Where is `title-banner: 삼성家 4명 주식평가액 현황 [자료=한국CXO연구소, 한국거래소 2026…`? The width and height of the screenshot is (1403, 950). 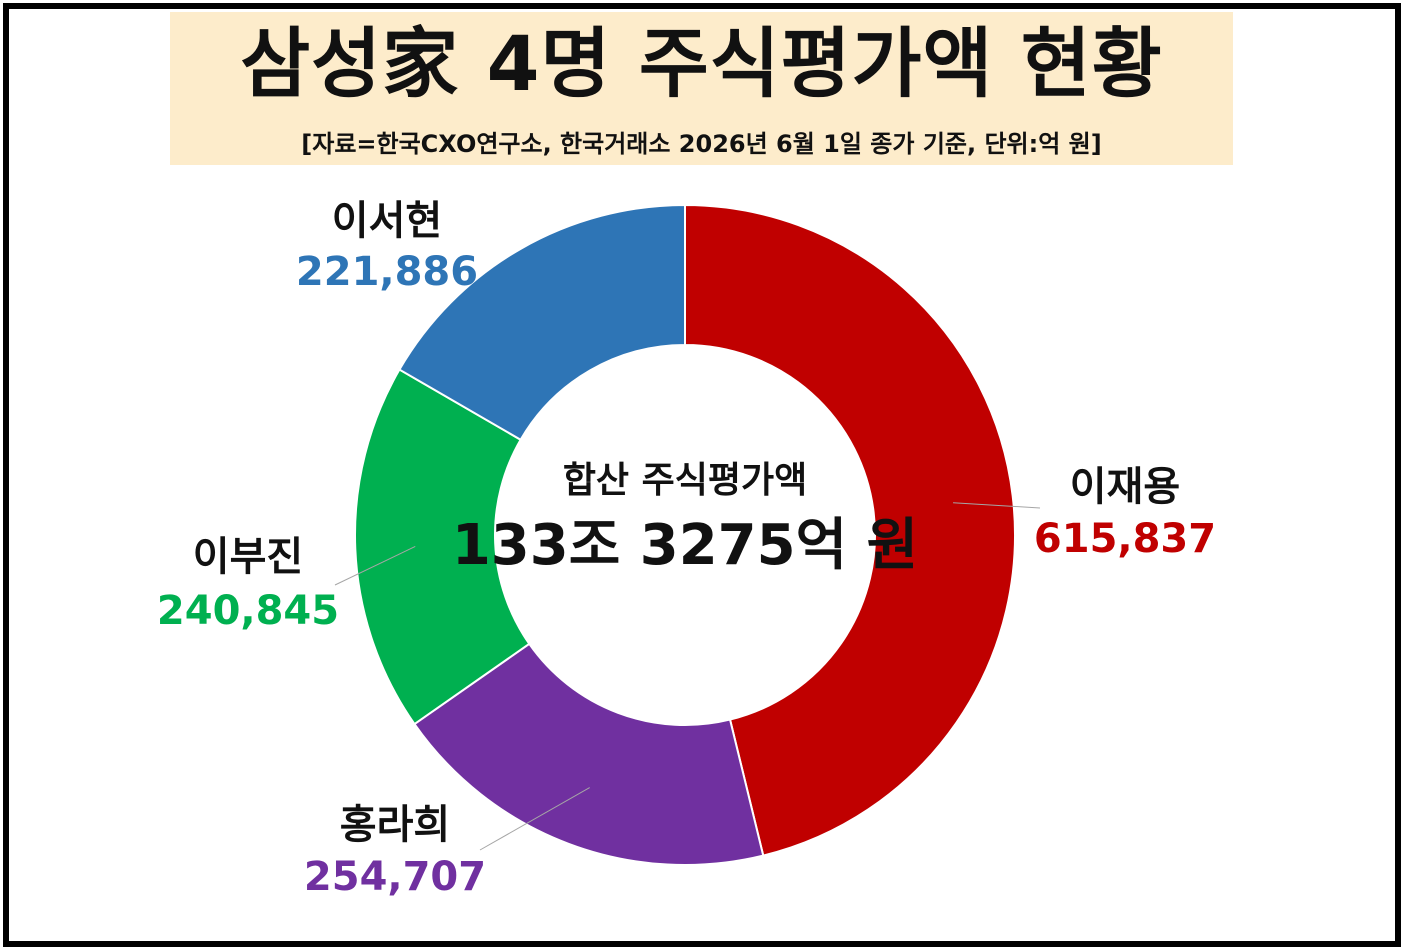
title-banner: 삼성家 4명 주식평가액 현황 [자료=한국CXO연구소, 한국거래소 2026… is located at coordinates (701, 88).